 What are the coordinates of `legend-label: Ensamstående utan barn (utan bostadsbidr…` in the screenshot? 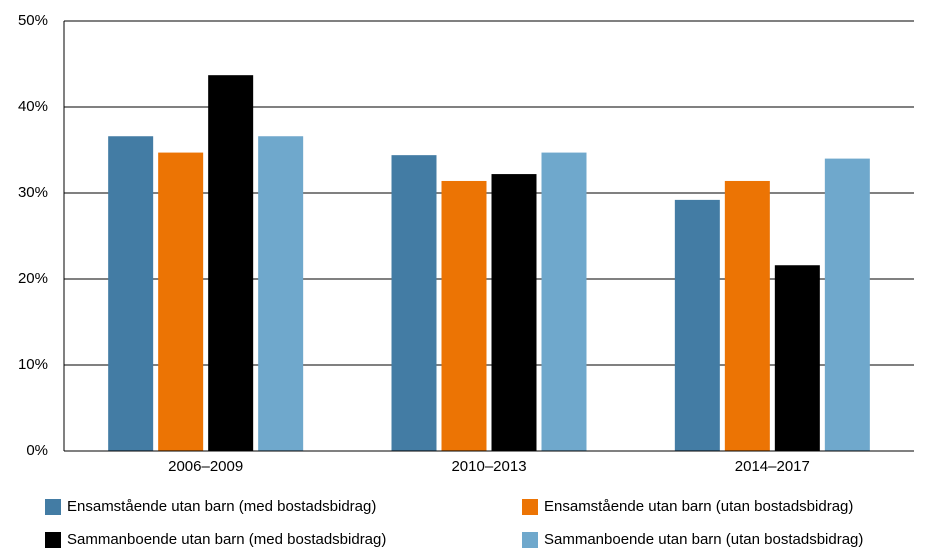 It's located at (698, 506).